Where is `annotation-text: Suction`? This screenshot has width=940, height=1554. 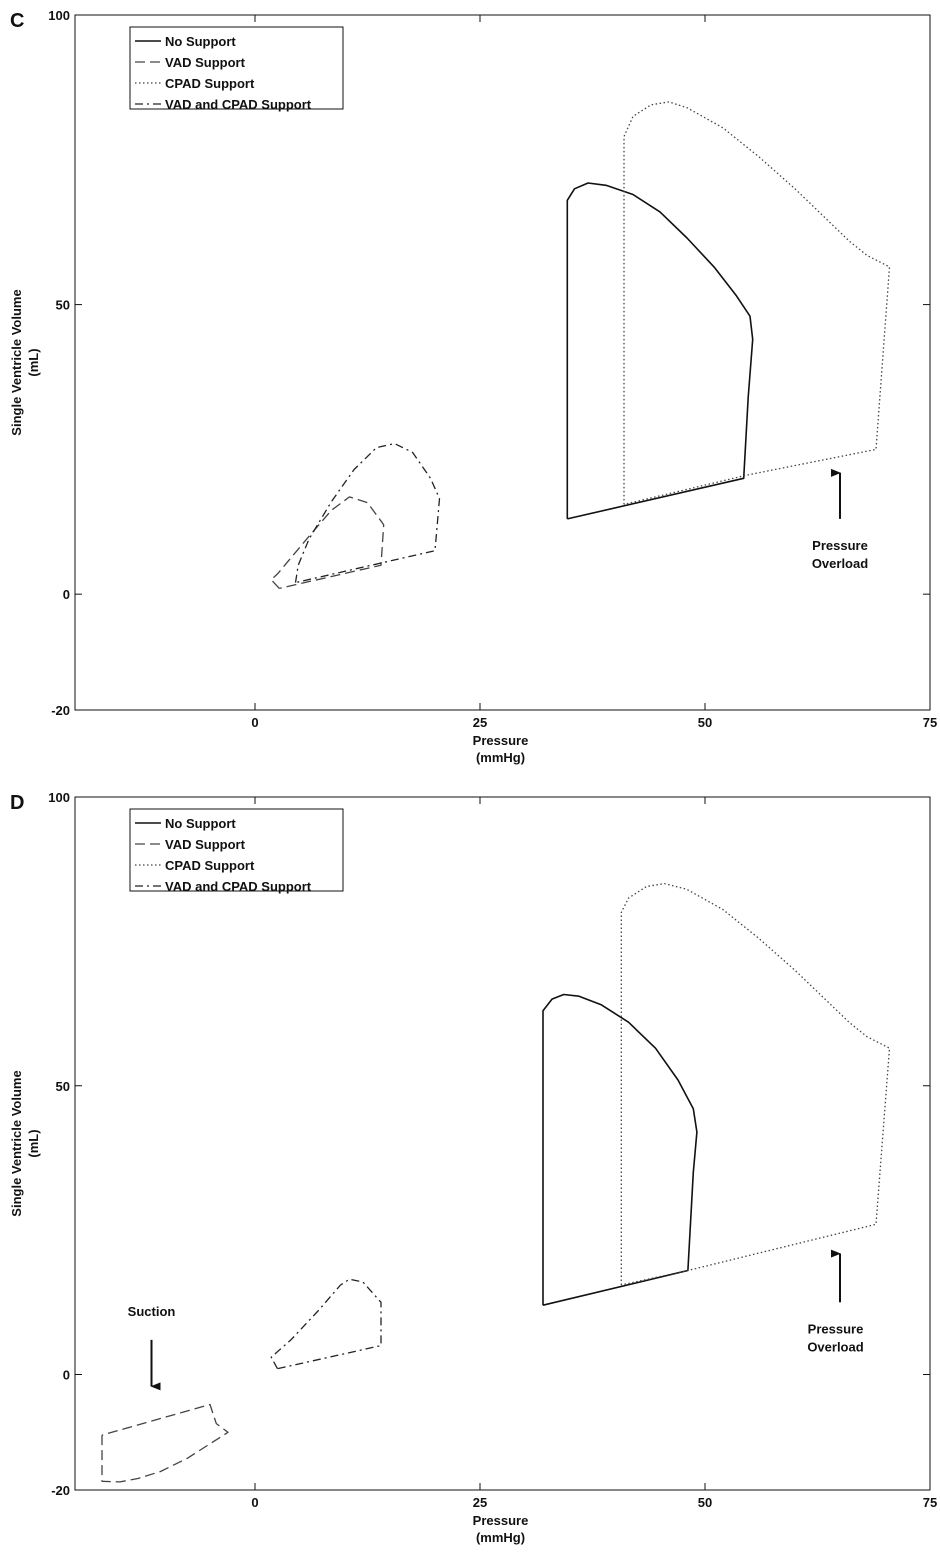 annotation-text: Suction is located at coordinates (152, 1311).